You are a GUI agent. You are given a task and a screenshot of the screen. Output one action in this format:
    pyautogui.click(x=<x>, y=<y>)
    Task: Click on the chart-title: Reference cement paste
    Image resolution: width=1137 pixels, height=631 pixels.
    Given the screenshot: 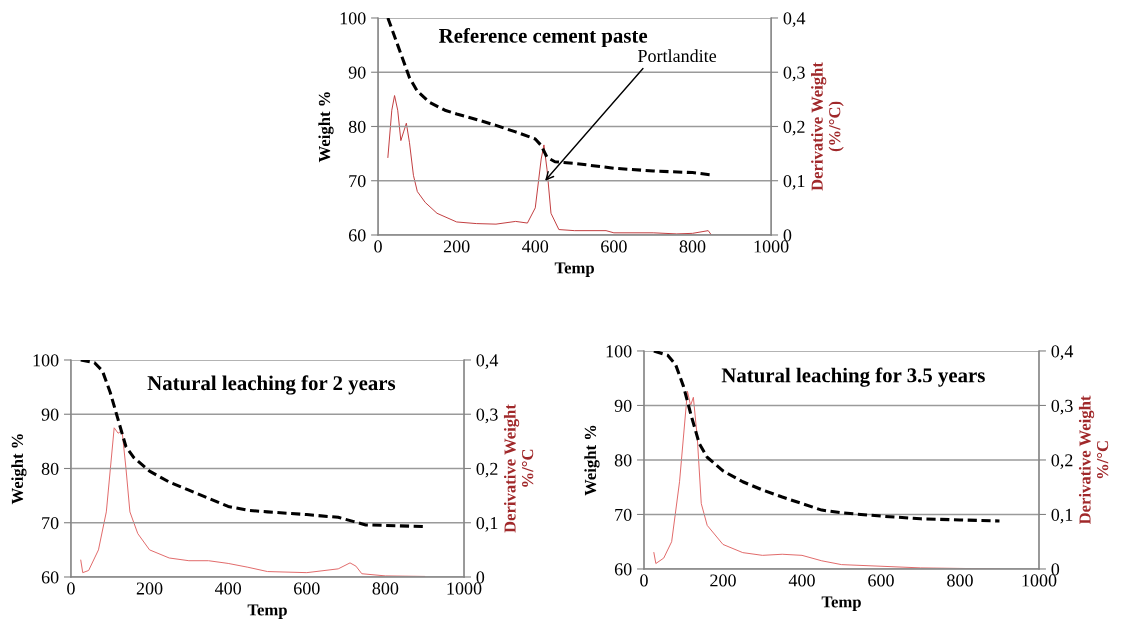 What is the action you would take?
    pyautogui.click(x=543, y=37)
    